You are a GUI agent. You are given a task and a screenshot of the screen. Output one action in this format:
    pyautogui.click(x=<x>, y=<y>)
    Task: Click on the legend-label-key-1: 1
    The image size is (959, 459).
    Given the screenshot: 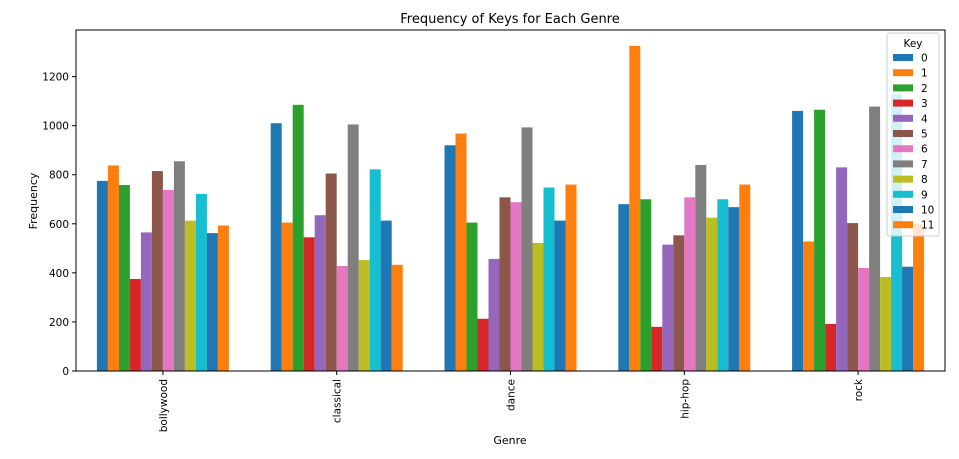 What is the action you would take?
    pyautogui.click(x=924, y=74)
    